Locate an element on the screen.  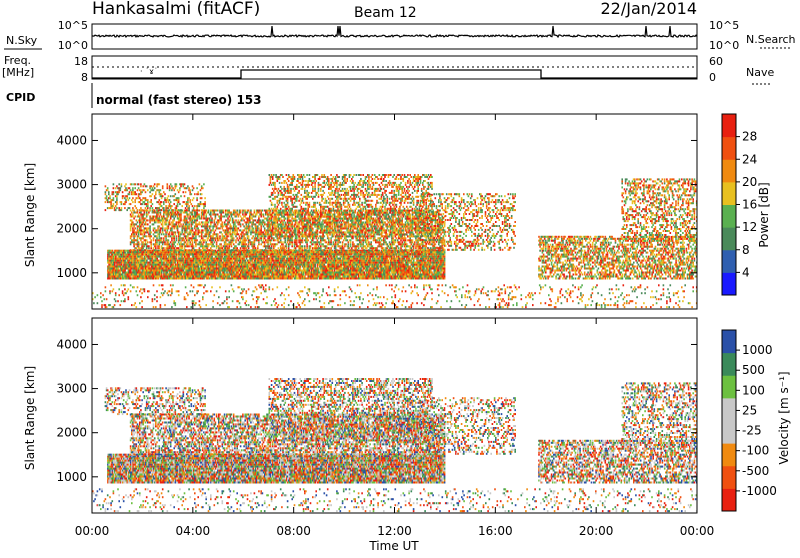
freq-trace is located at coordinates (394, 74).